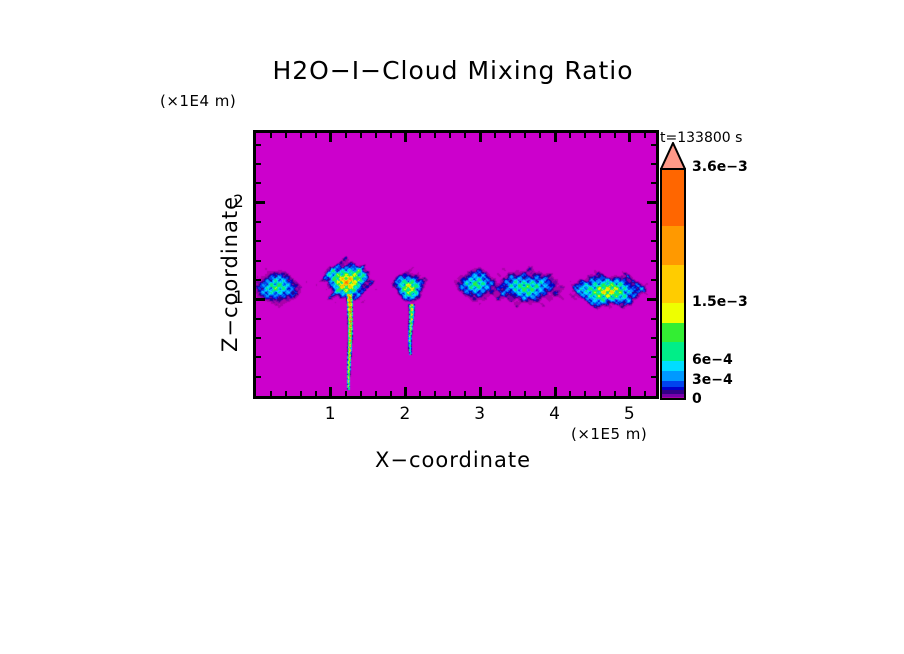  Describe the element at coordinates (554, 414) in the screenshot. I see `x-tick-label: 4` at that location.